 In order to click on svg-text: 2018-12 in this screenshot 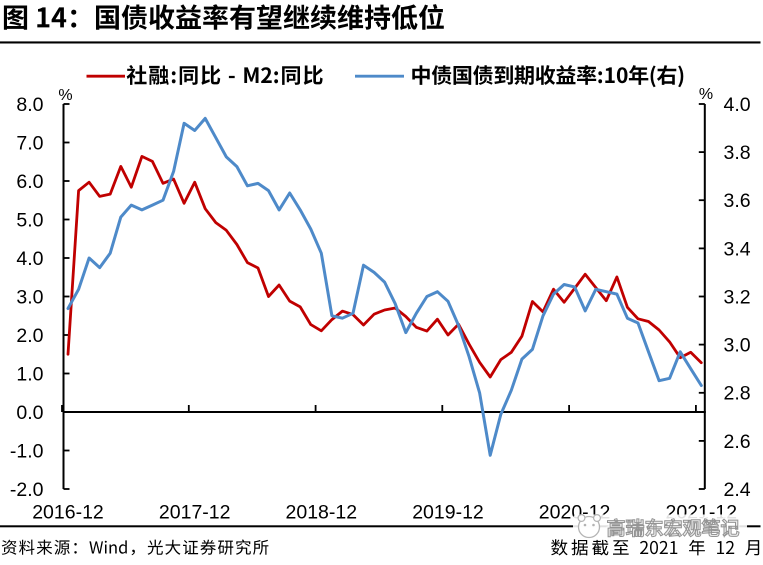, I will do `click(322, 513)`.